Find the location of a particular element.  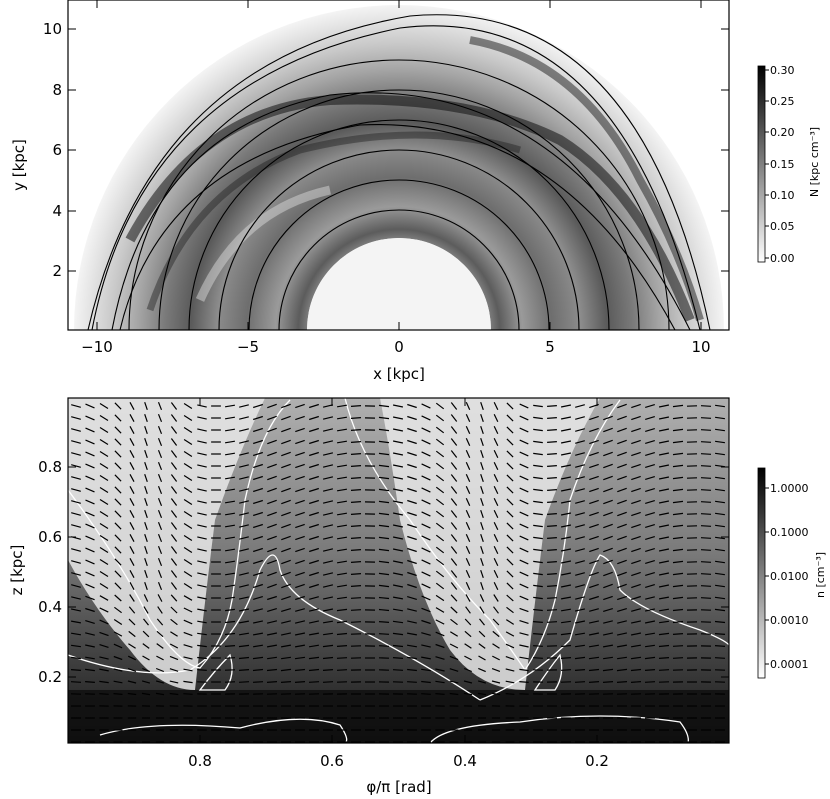

y-tick-label: 0.8 is located at coordinates (50, 467).